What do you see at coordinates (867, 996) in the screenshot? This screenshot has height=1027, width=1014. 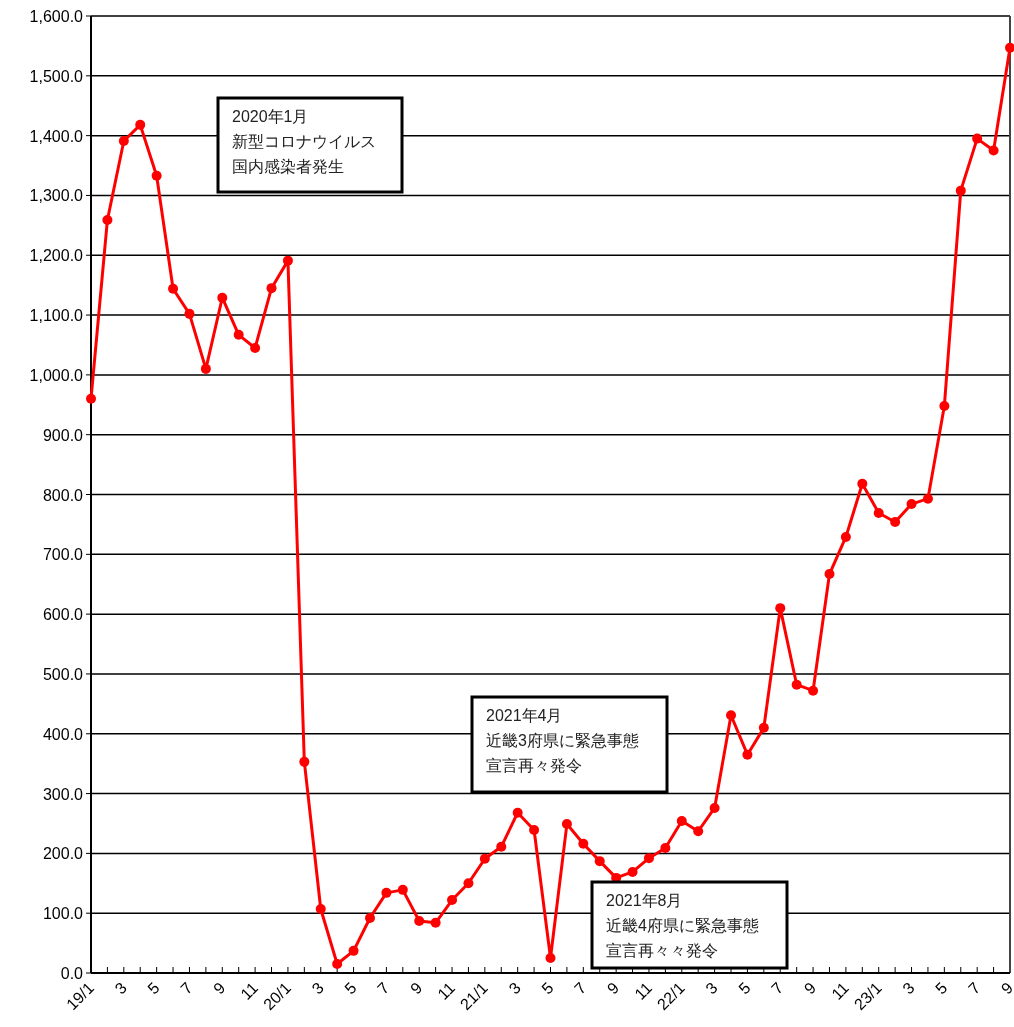 I see `x-tick-label: 23/1` at bounding box center [867, 996].